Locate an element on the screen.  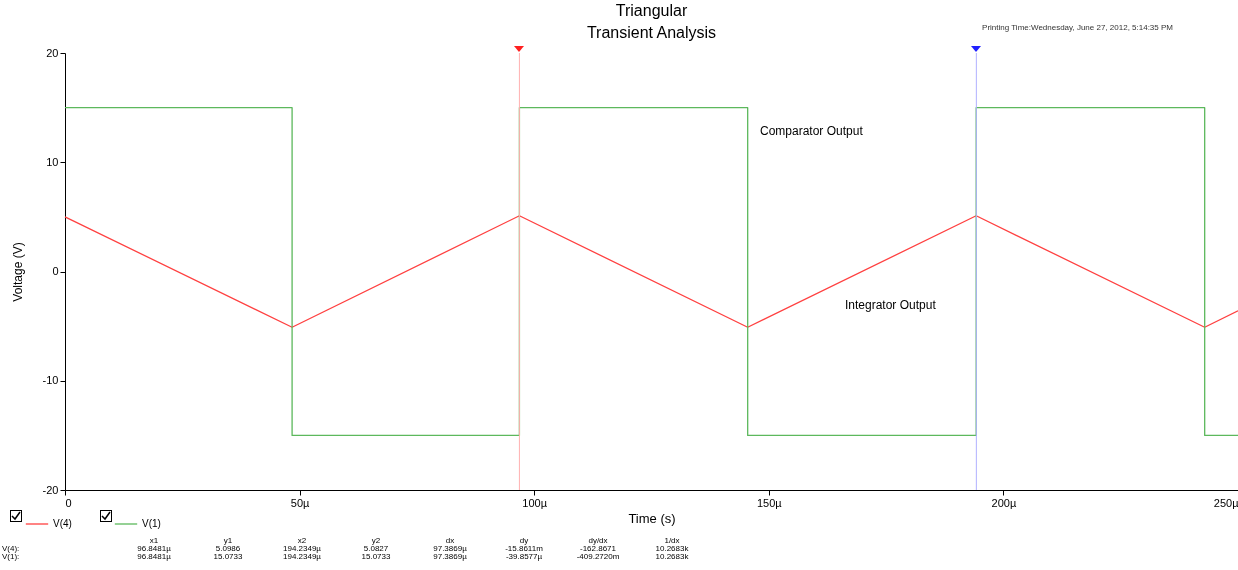
legend-label: V(4) is located at coordinates (62, 523).